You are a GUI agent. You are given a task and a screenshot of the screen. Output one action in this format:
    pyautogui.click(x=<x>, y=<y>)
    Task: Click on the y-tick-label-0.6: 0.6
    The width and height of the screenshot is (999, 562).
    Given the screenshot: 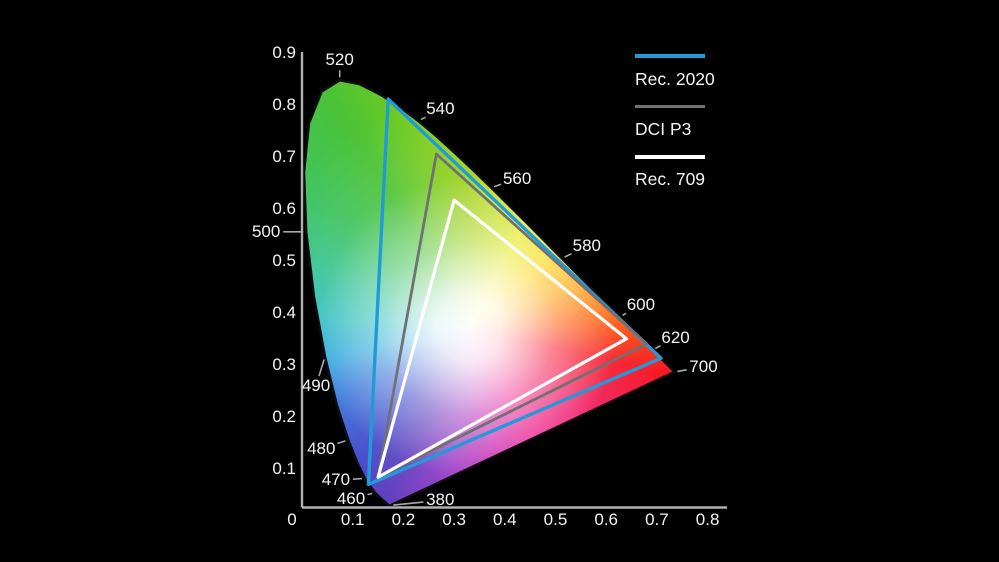 What is the action you would take?
    pyautogui.click(x=284, y=208)
    